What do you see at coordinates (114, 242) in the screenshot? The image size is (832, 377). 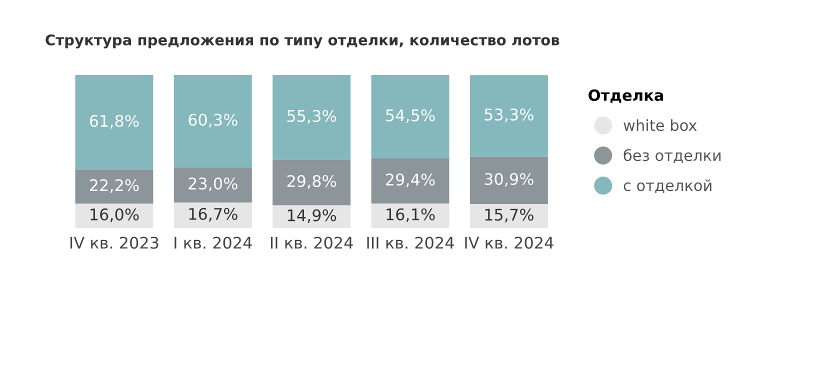 I see `x-tick-label: IV кв. 2023` at bounding box center [114, 242].